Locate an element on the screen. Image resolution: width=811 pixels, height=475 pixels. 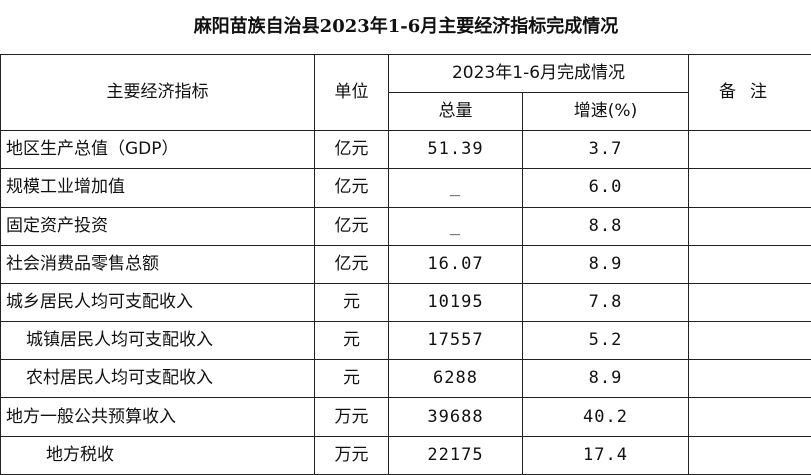
table-row: 固定资产投资 亿元 _ 8.8 is located at coordinates (405, 226).